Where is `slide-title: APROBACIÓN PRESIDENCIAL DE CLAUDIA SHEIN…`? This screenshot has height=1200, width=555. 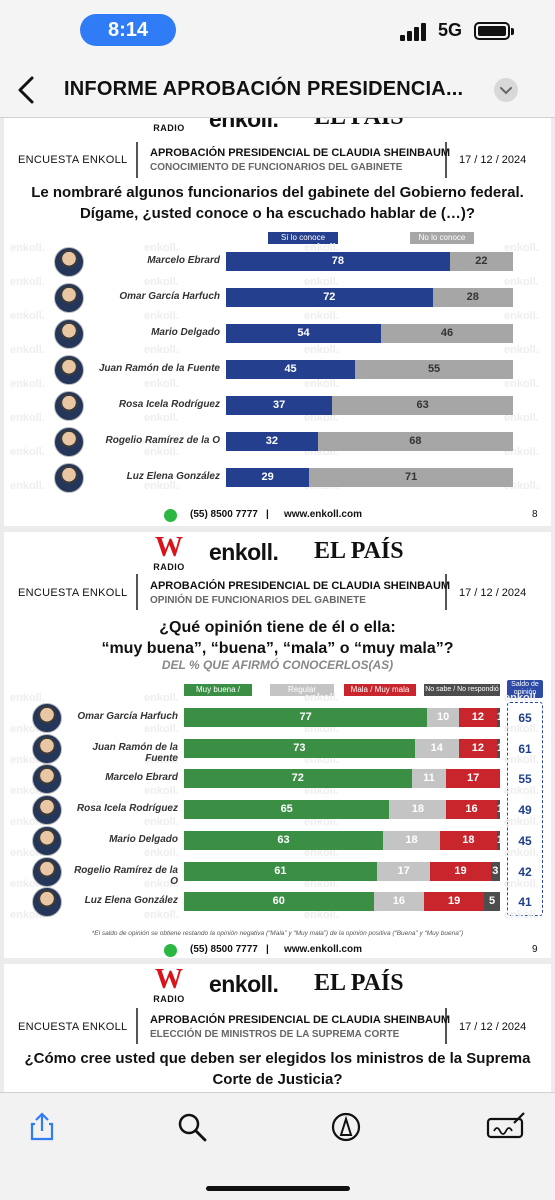
slide-title: APROBACIÓN PRESIDENCIAL DE CLAUDIA SHEIN… is located at coordinates (300, 153).